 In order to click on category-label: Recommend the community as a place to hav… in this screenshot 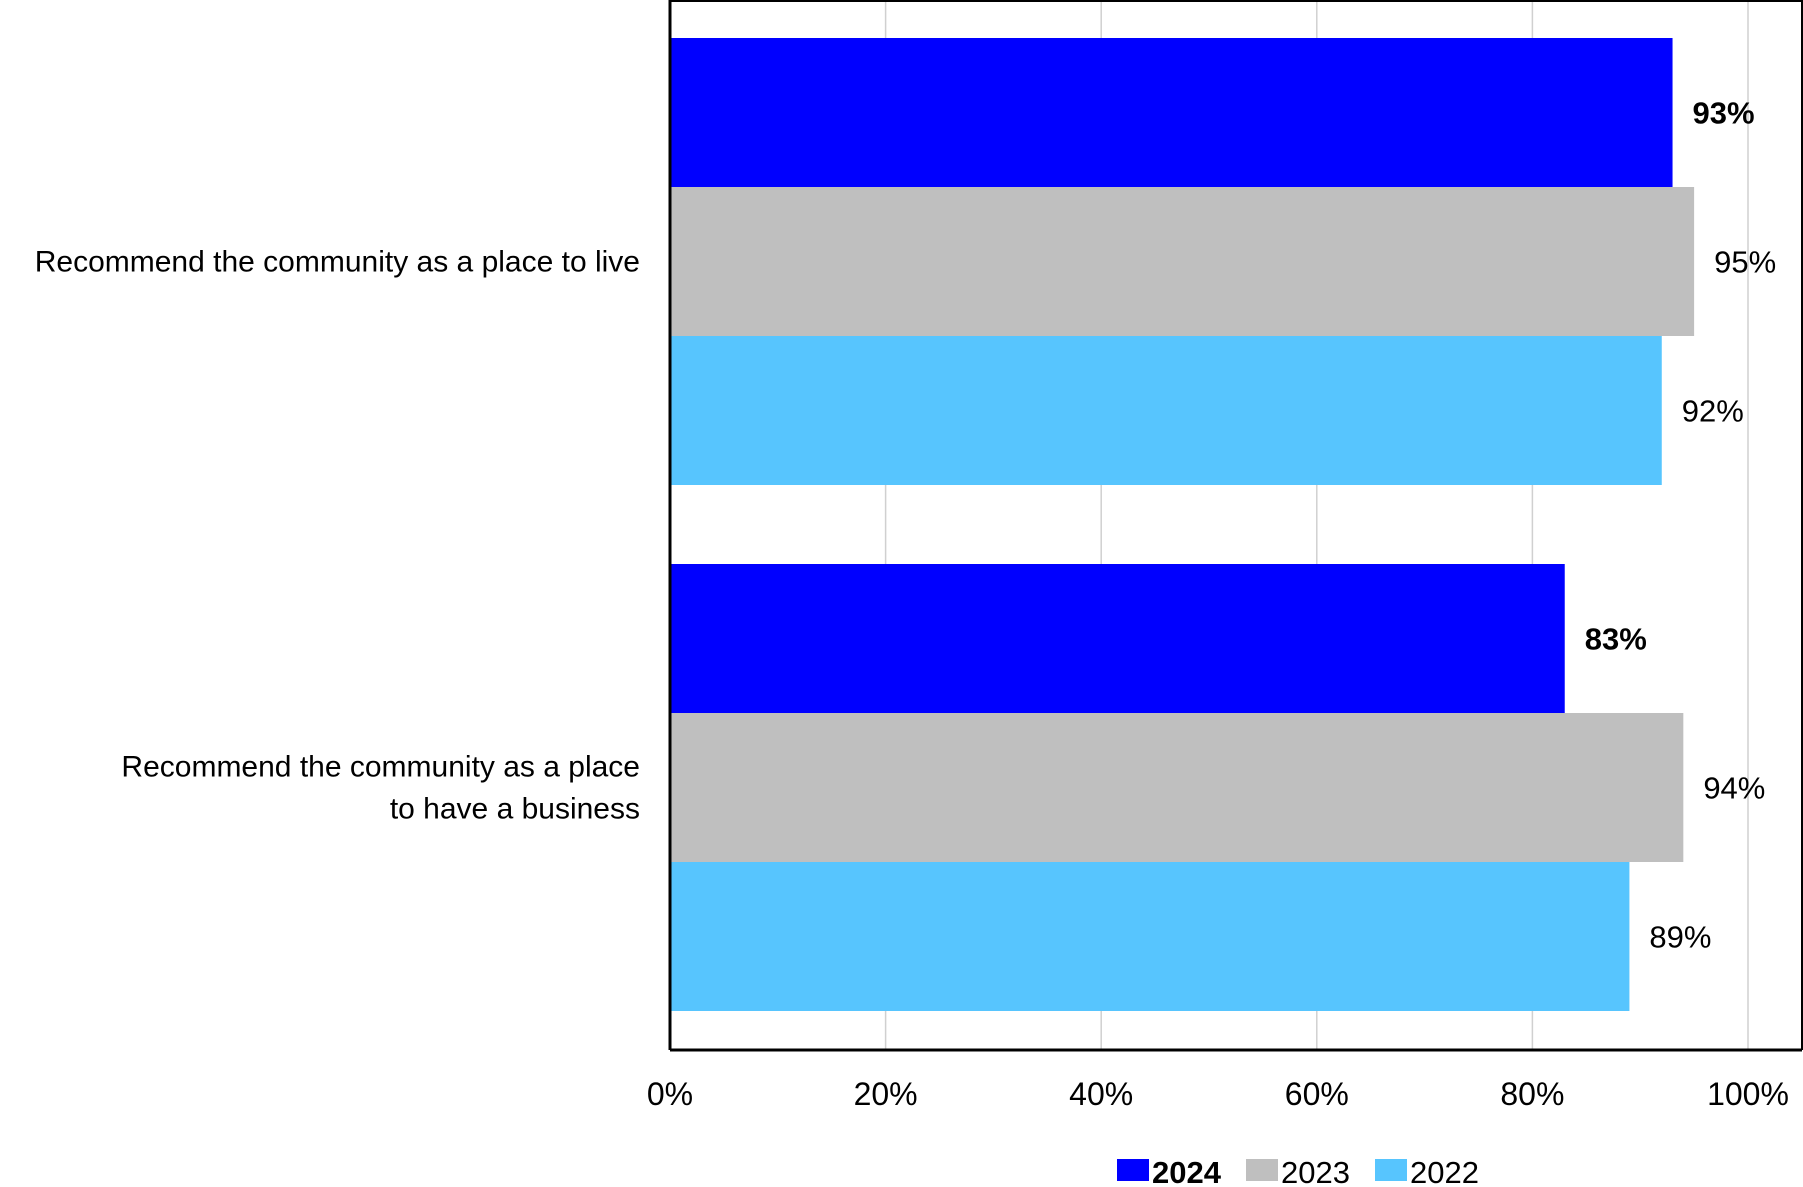, I will do `click(380, 788)`.